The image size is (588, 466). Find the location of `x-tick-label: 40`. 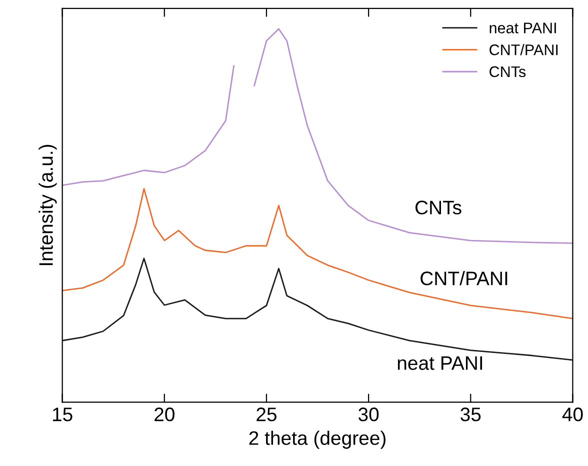

x-tick-label: 40 is located at coordinates (572, 415).